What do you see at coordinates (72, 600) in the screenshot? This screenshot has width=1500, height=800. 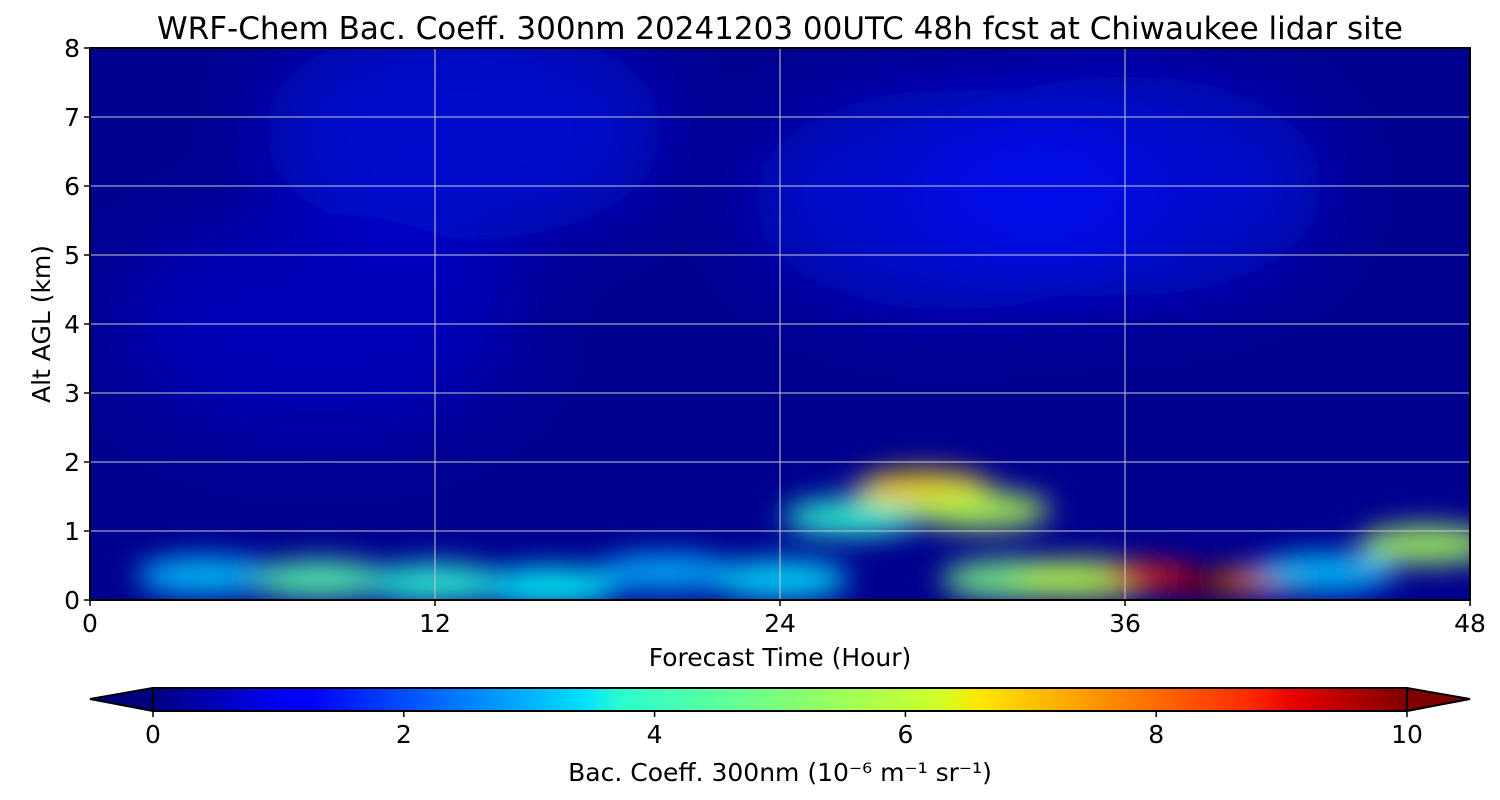 I see `y-tick-label-0: 0` at bounding box center [72, 600].